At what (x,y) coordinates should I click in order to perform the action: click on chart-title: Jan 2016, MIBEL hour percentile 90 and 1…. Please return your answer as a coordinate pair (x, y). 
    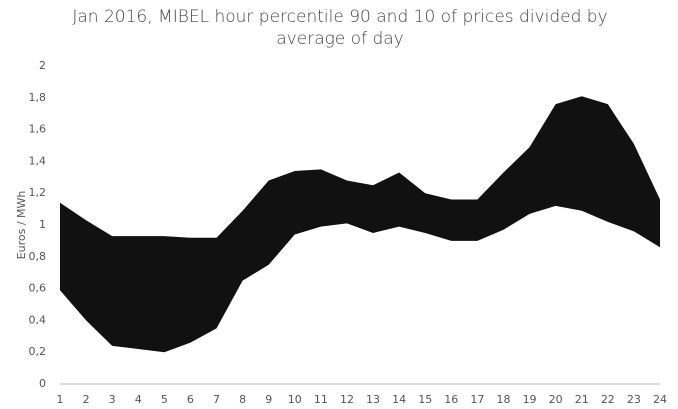
    Looking at the image, I should click on (340, 28).